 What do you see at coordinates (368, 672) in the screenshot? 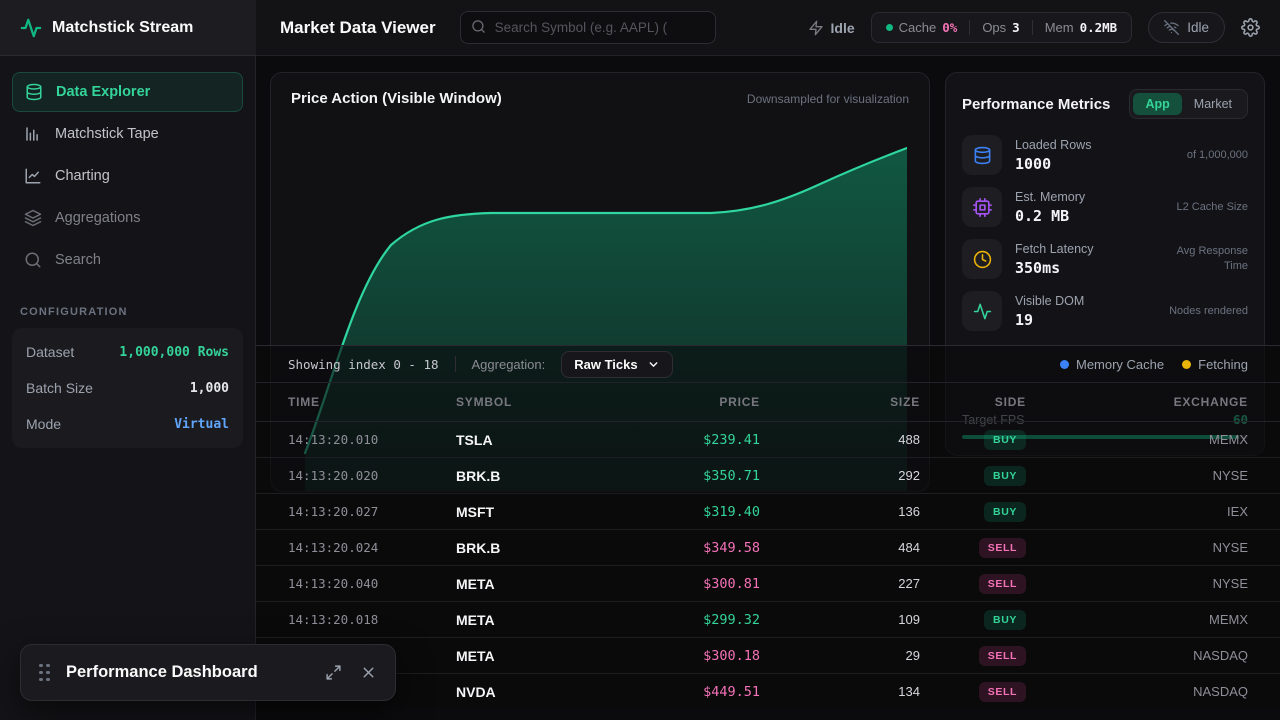
I see `close-button` at bounding box center [368, 672].